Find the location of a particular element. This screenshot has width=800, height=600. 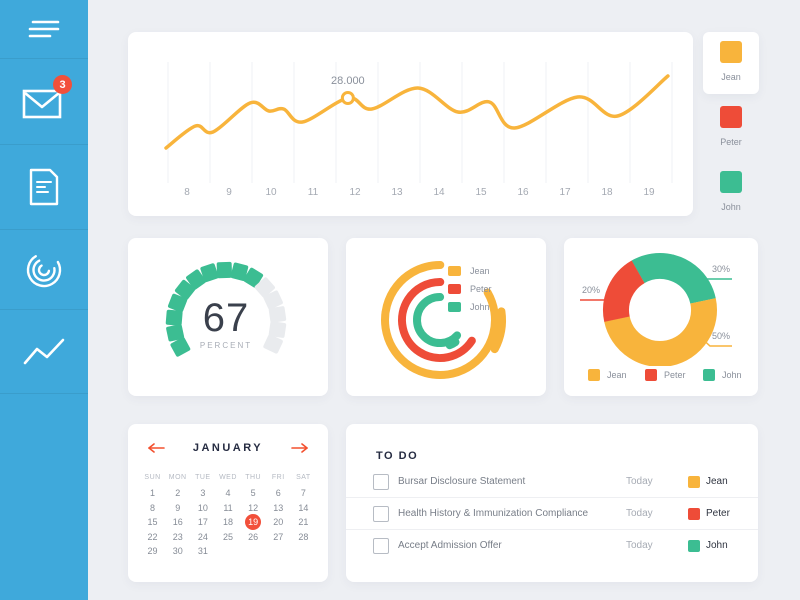

todo-title: TO DO is located at coordinates (397, 456).